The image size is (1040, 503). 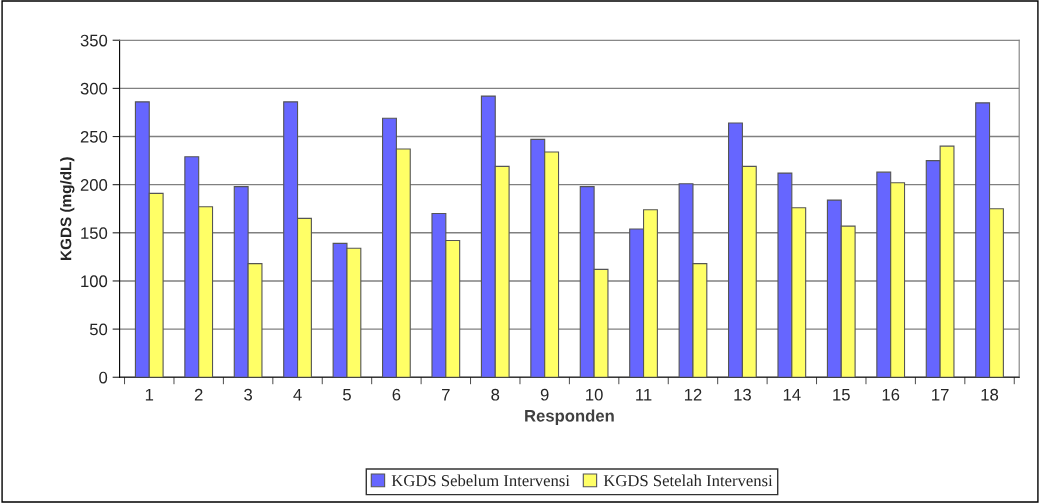 I want to click on x-tick-label: 2, so click(x=198, y=394).